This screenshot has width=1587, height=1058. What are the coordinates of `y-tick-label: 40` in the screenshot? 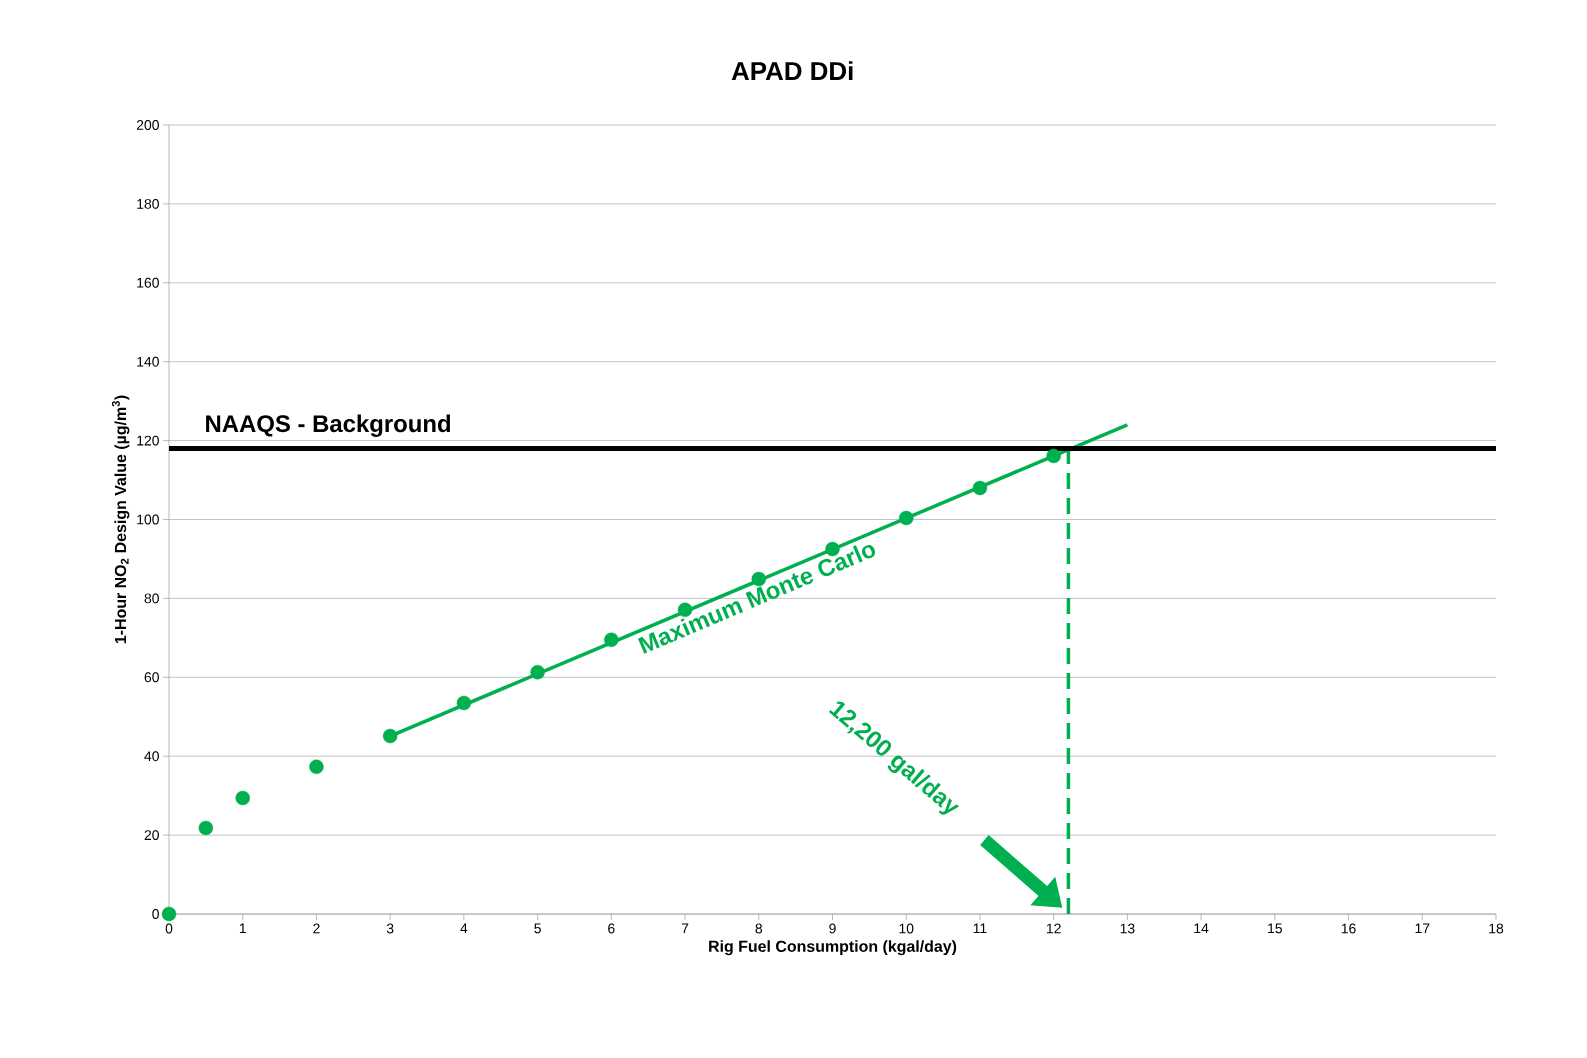 It's located at (151, 756).